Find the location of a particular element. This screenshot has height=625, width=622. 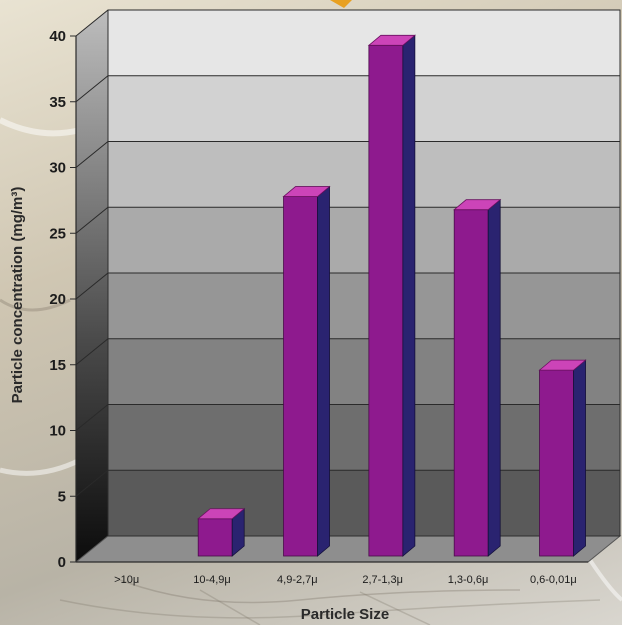

x-tick-label: 4,9-2,7μ is located at coordinates (297, 580).